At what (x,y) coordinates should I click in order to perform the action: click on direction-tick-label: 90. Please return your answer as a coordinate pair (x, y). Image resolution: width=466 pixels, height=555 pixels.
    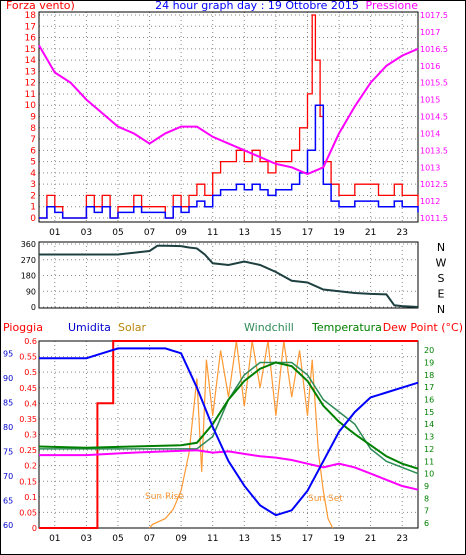
    Looking at the image, I should click on (31, 291).